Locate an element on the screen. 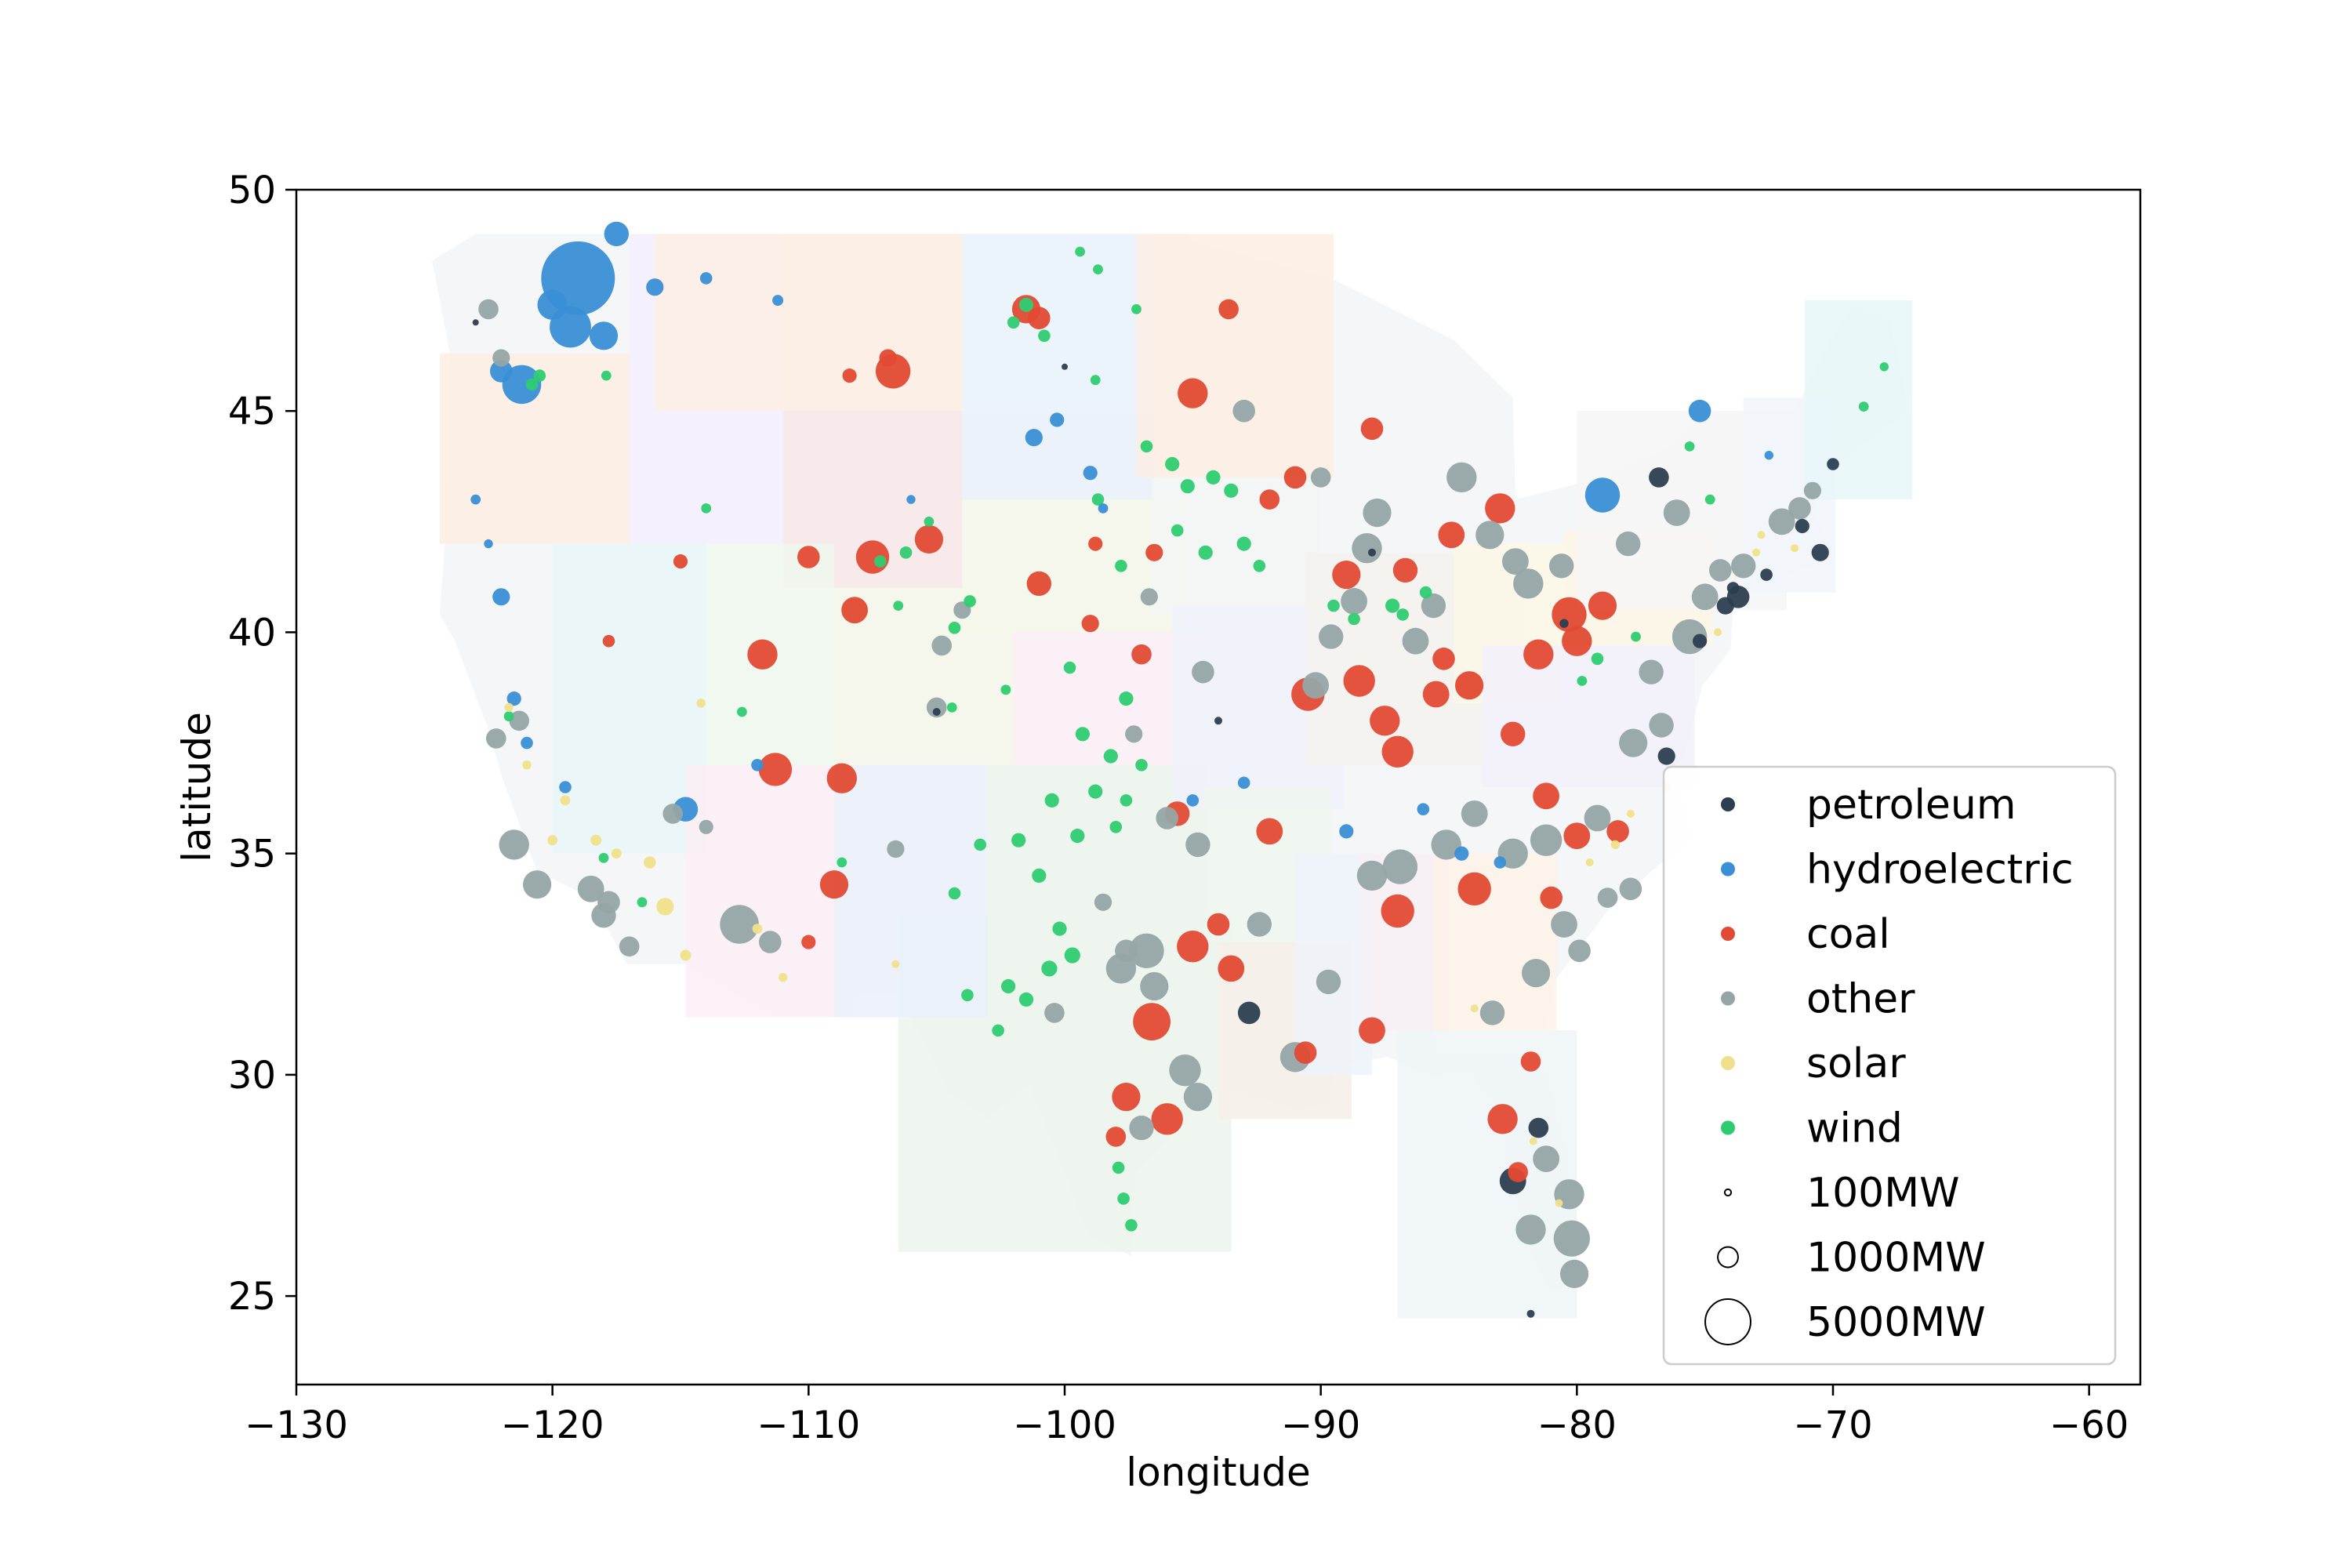  legend-size-marker is located at coordinates (1728, 1257).